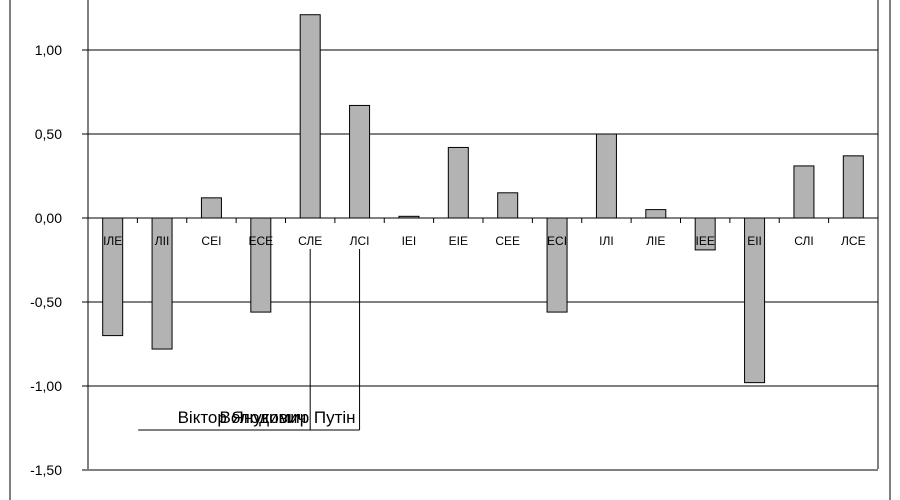 Image resolution: width=900 pixels, height=500 pixels. I want to click on annotation-label: Володимир Путін, so click(288, 417).